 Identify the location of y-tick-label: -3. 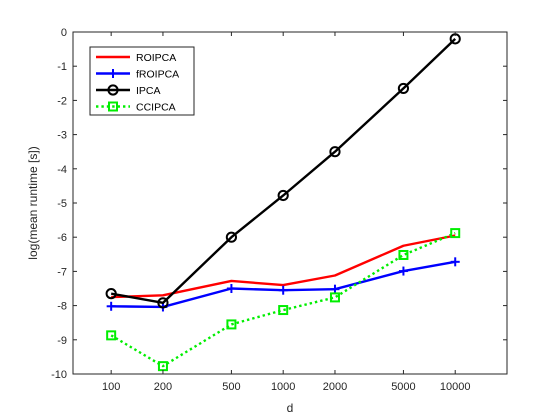
(62, 136).